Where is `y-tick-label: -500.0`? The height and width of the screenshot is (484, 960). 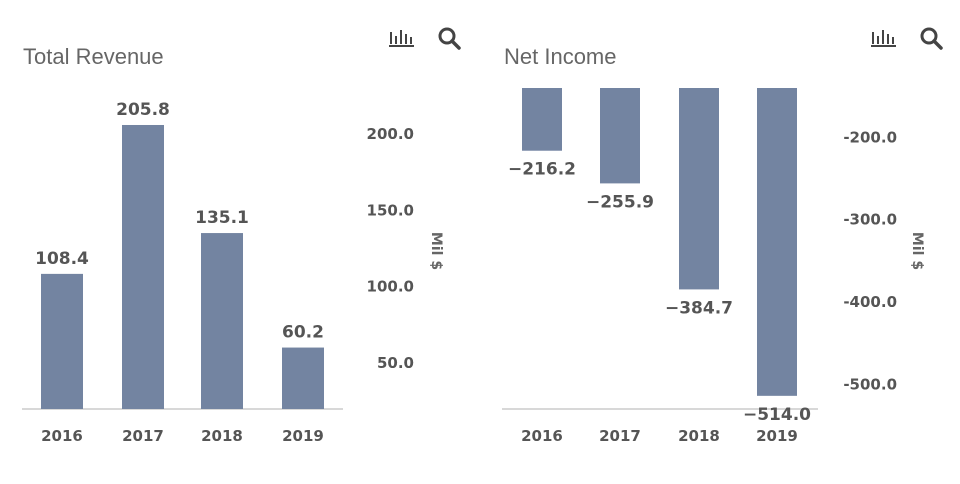 y-tick-label: -500.0 is located at coordinates (870, 384).